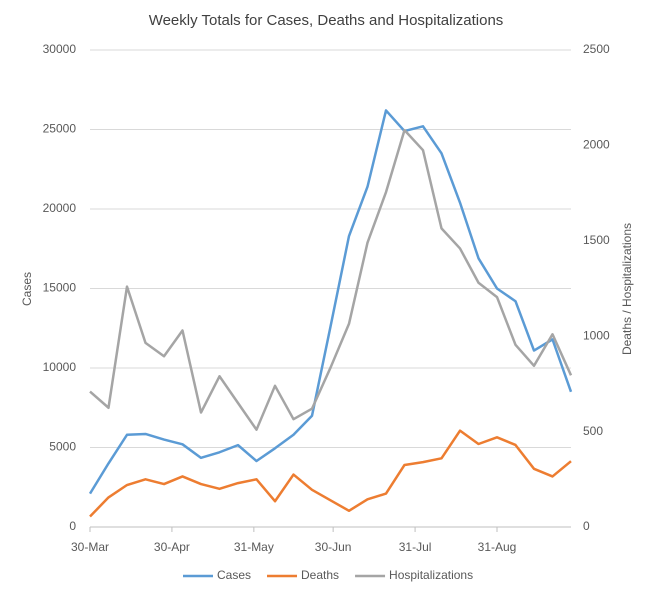 The width and height of the screenshot is (652, 598). What do you see at coordinates (27, 289) in the screenshot?
I see `y-axis-label: Cases` at bounding box center [27, 289].